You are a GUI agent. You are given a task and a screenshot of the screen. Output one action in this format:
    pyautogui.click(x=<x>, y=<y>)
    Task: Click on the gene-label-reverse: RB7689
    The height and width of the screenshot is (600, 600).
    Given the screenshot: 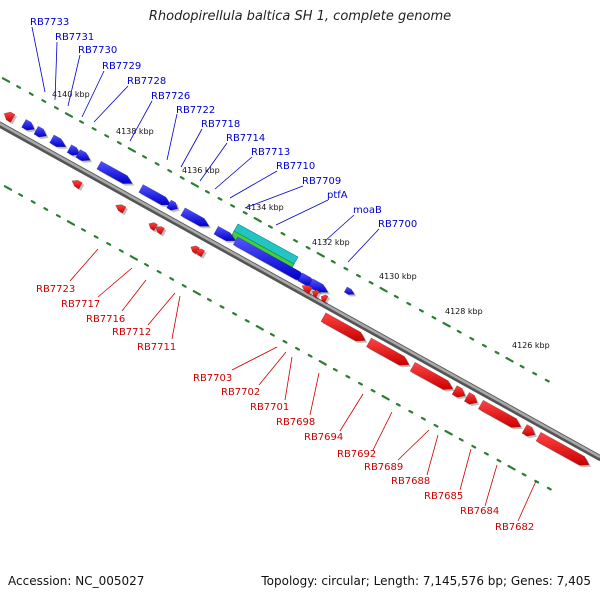 What is the action you would take?
    pyautogui.click(x=383, y=467)
    